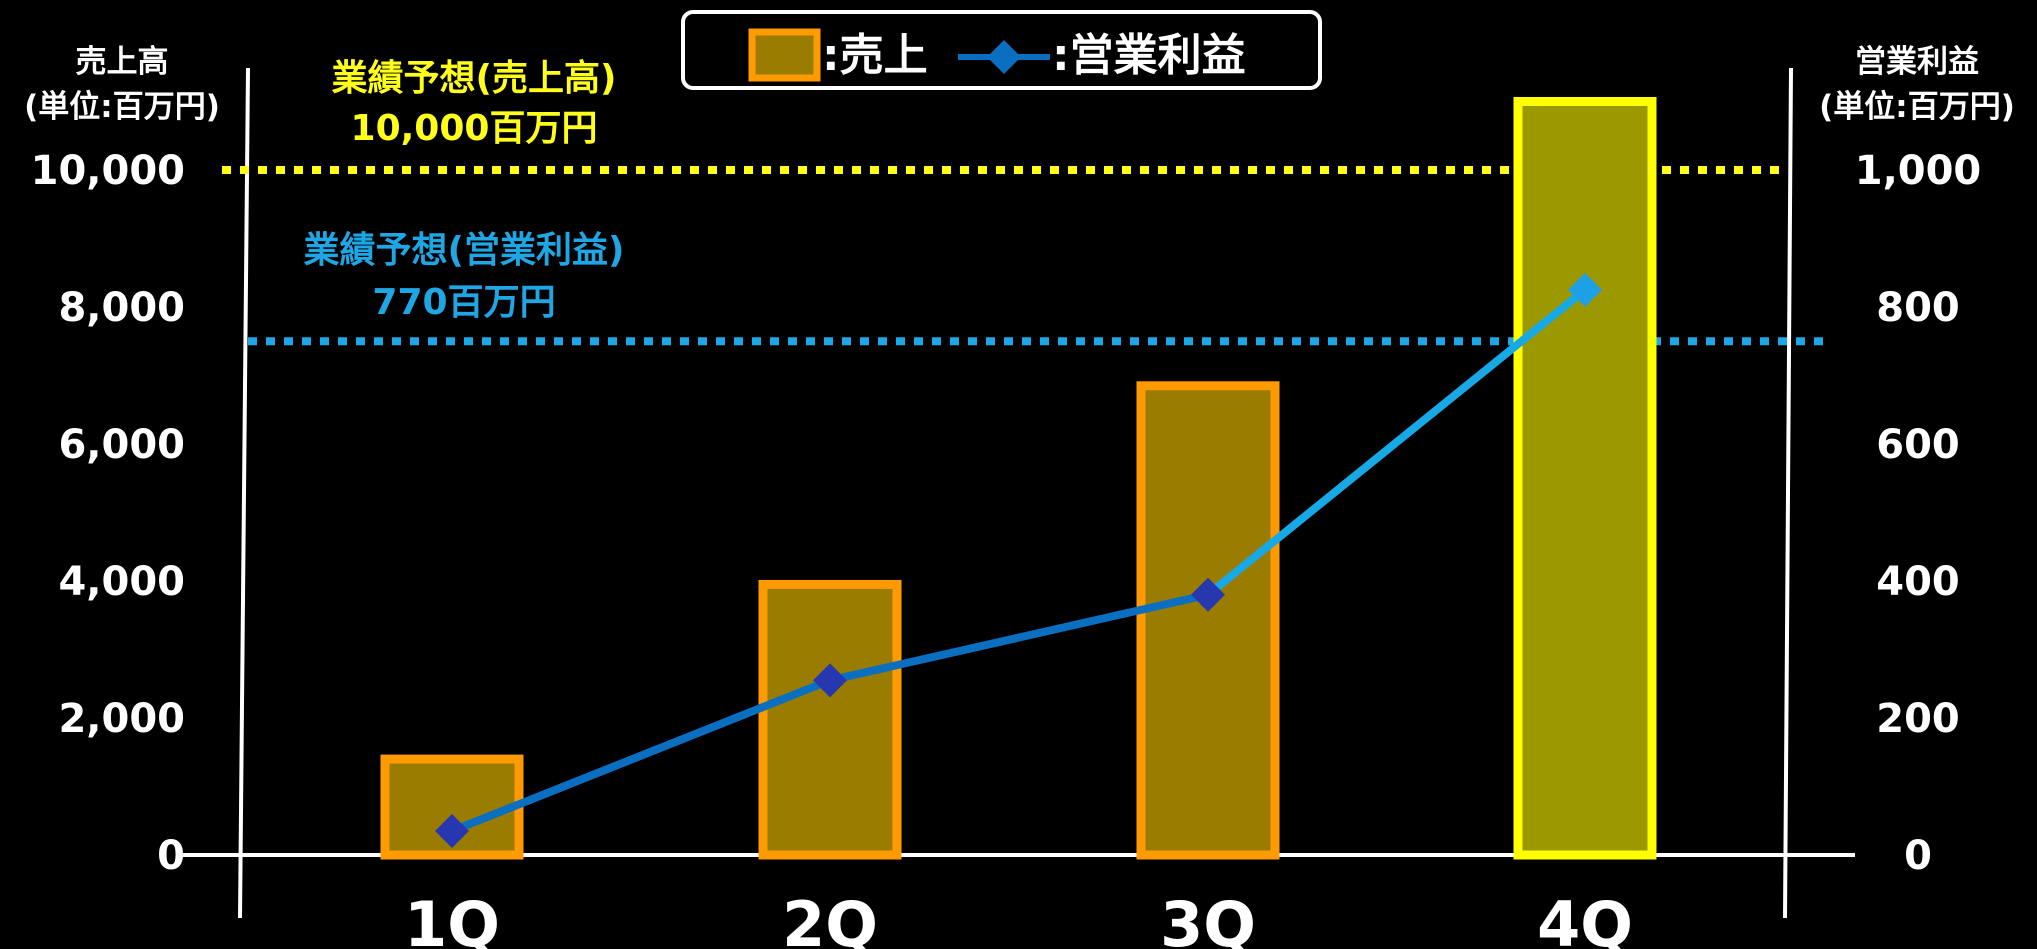 Image resolution: width=2037 pixels, height=949 pixels. I want to click on profit-forecast-value: 770百万円, so click(463, 302).